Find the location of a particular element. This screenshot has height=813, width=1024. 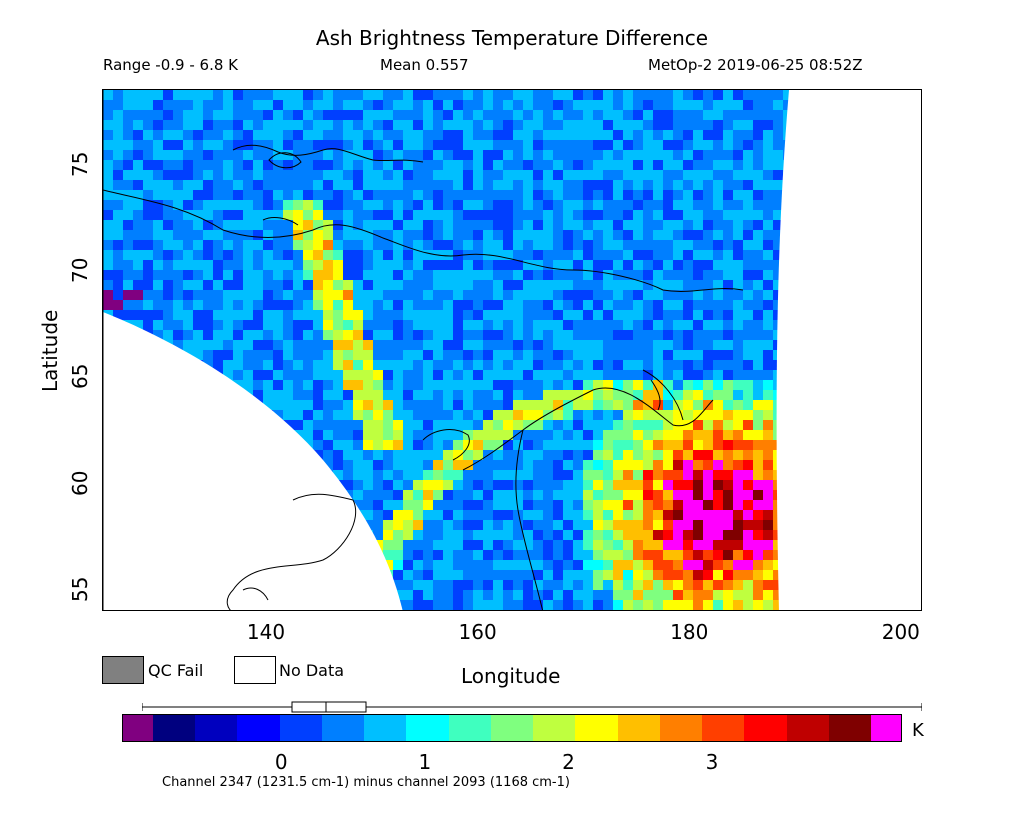

colorbar-tick-label: 0 is located at coordinates (281, 762).